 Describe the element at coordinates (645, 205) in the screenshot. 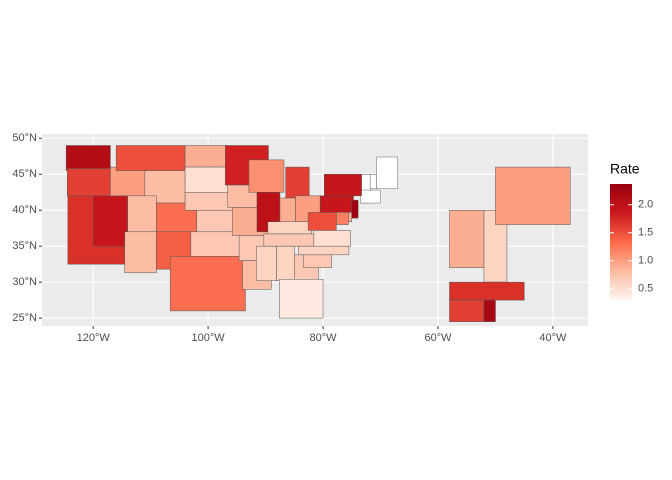

I see `colorbar-label: 2.0` at that location.